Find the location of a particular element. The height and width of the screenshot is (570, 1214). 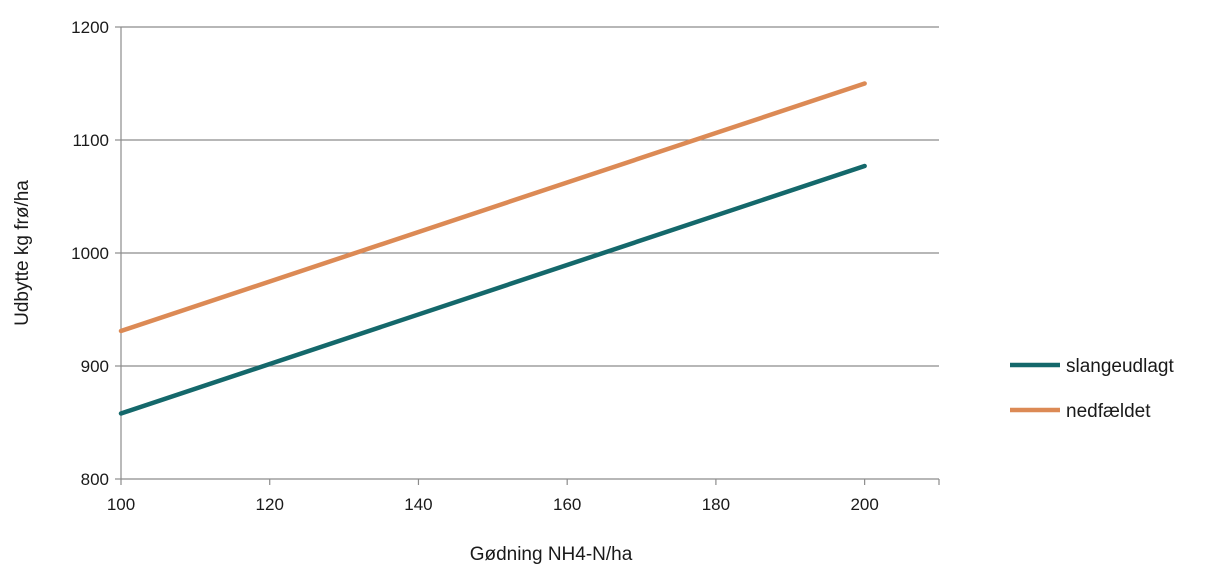

x-tick-label: 120 is located at coordinates (270, 504).